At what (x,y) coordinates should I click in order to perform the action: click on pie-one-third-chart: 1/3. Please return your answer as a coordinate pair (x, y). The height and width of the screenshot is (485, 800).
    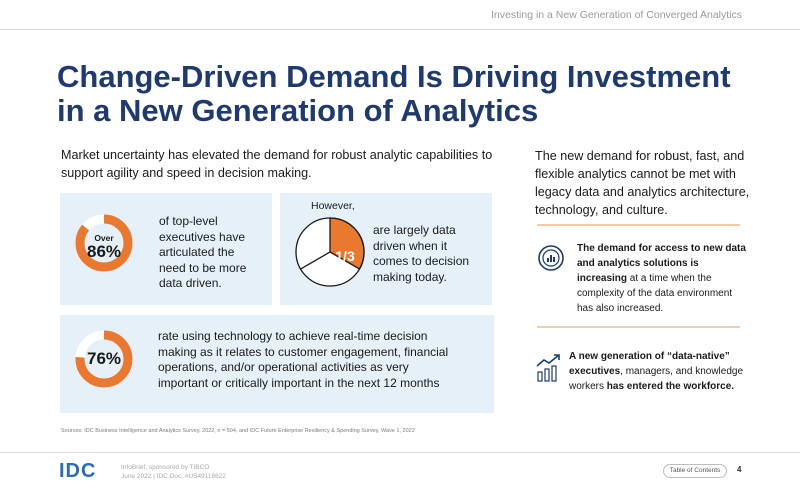
    Looking at the image, I should click on (330, 252).